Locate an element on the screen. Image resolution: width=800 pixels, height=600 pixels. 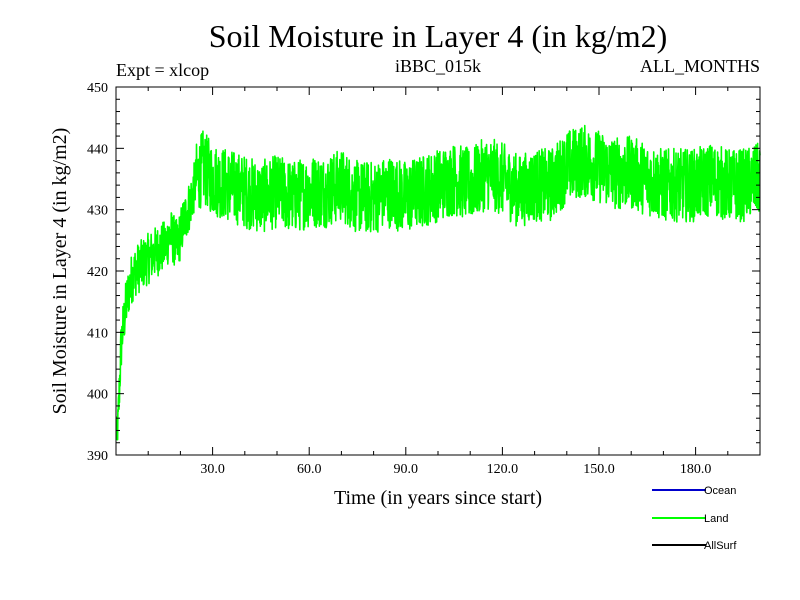
x-tick-label: 90.0 is located at coordinates (406, 469).